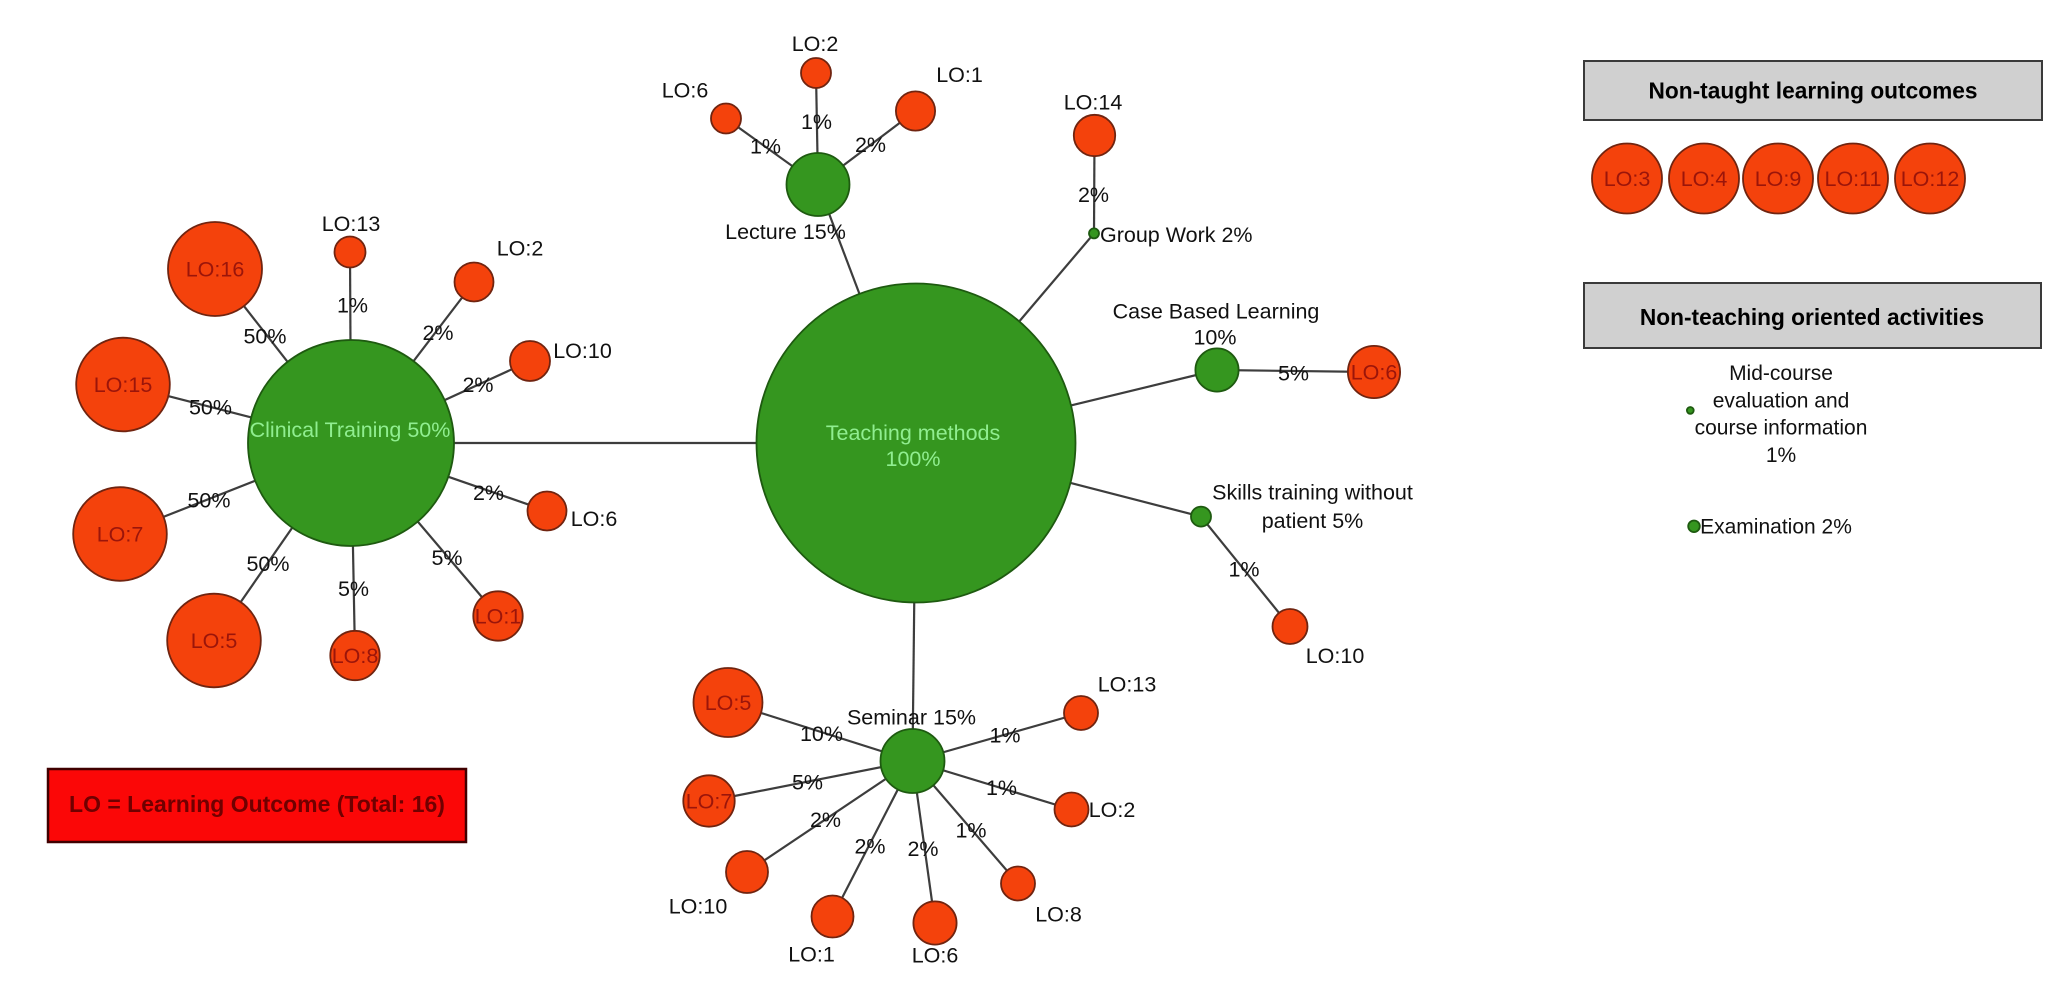 The image size is (2059, 1001). I want to click on svg-text: LO:15, so click(123, 385).